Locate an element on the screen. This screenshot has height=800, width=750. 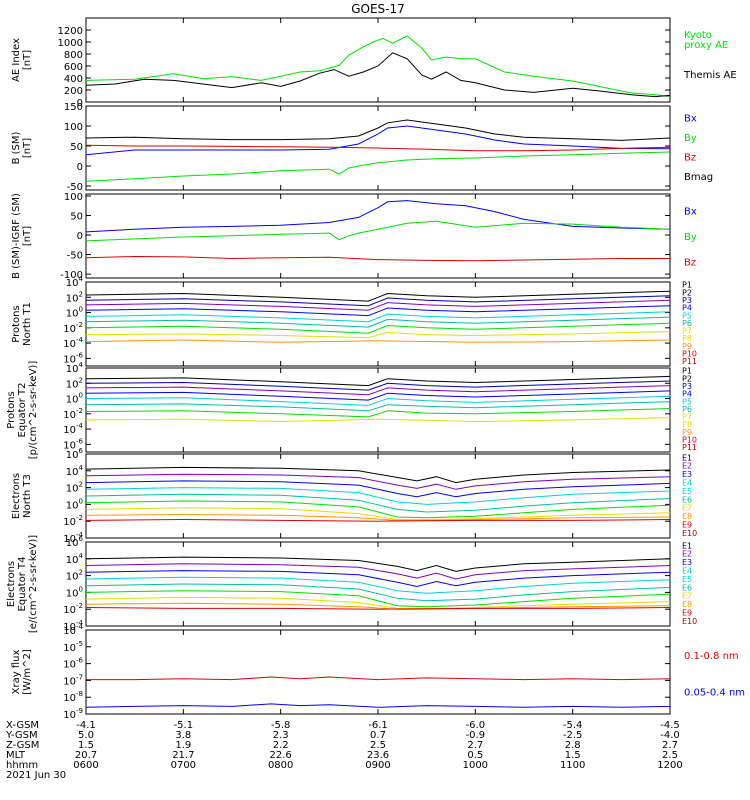
legend-entry: P3 is located at coordinates (687, 300).